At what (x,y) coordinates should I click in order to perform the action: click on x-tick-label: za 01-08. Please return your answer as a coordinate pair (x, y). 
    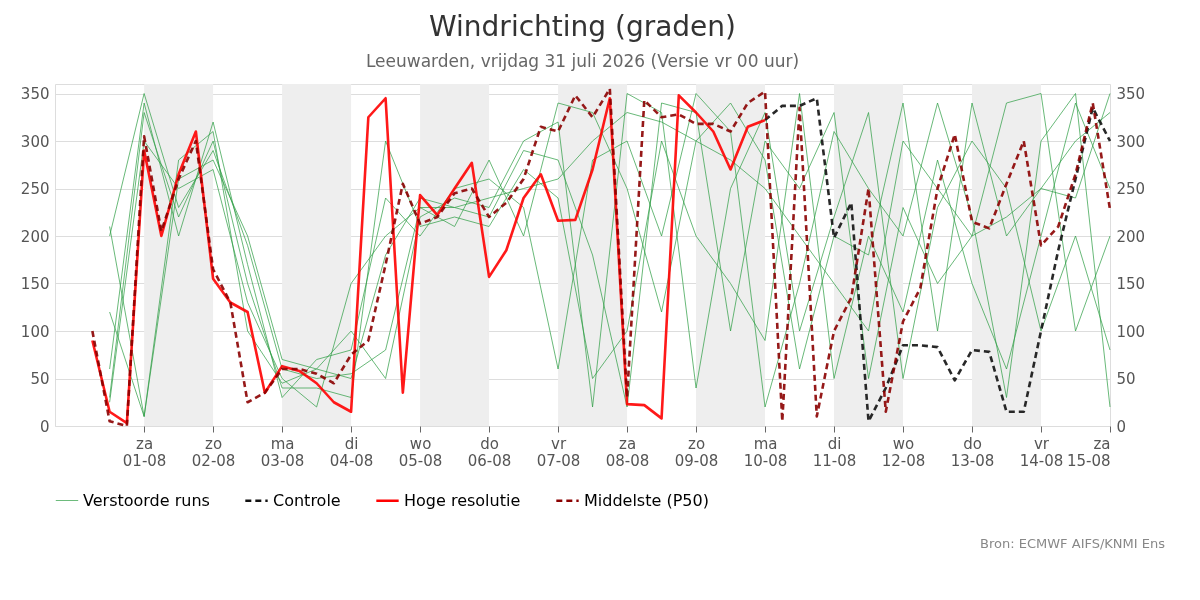
    Looking at the image, I should click on (144, 452).